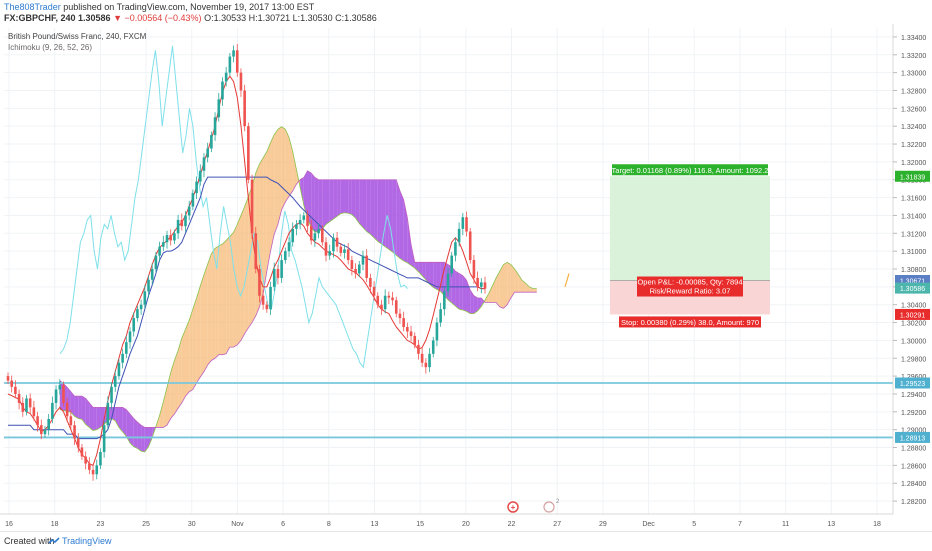 The image size is (932, 551). What do you see at coordinates (443, 524) in the screenshot?
I see `time-axis: 16 18 23 25 30 Nov 6 8 13 15 20 22 27 29 Dec 5 7 11 13 18` at bounding box center [443, 524].